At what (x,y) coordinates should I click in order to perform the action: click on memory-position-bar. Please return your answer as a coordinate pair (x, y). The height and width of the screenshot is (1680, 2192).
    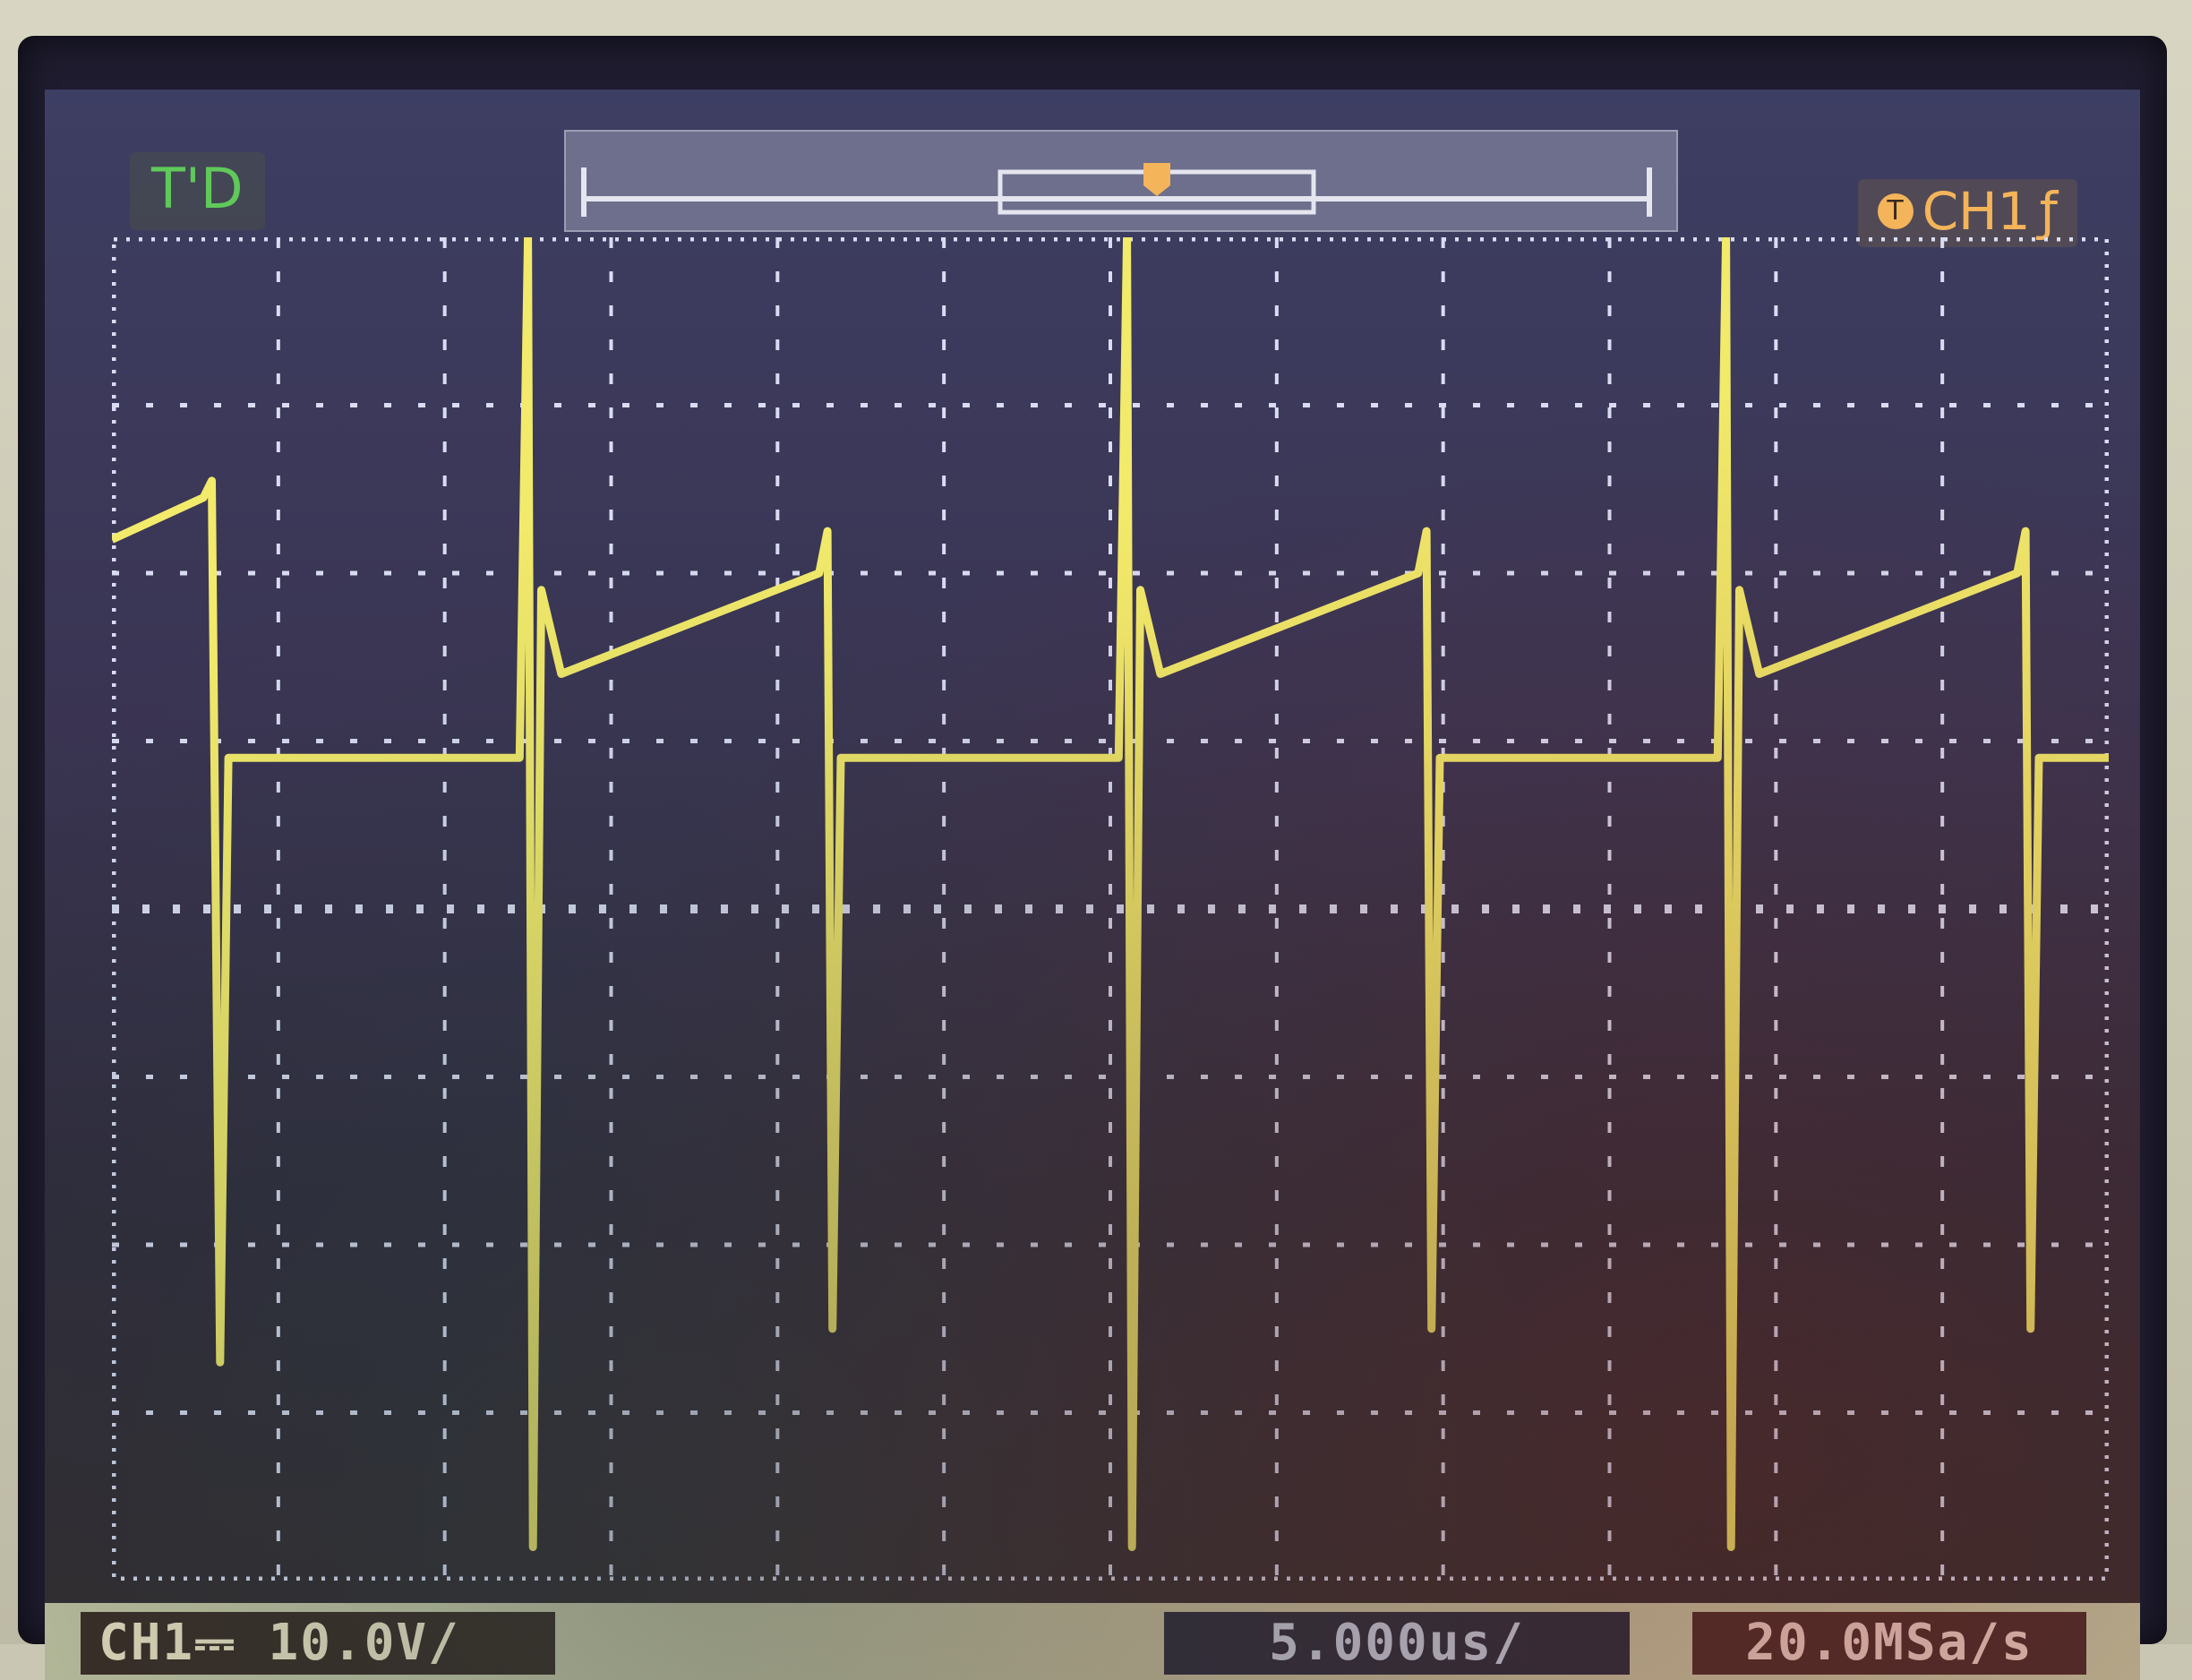
    Looking at the image, I should click on (1121, 181).